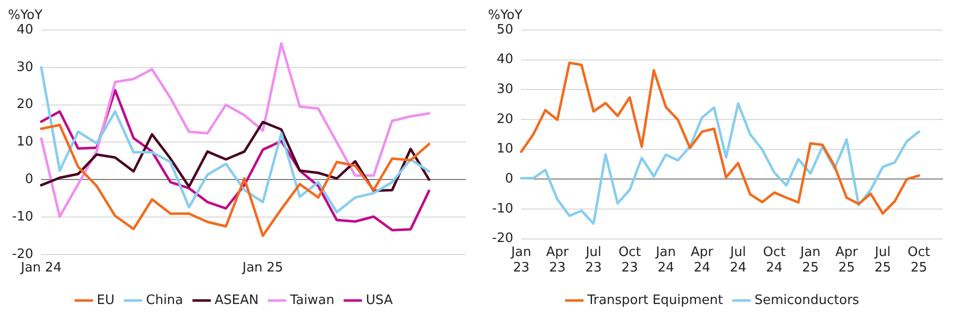  I want to click on x-tick-label: Oct 25, so click(919, 260).